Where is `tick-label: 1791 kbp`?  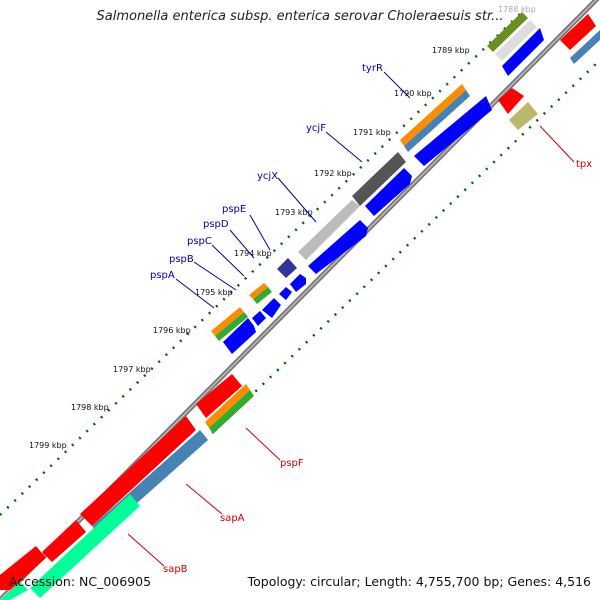 tick-label: 1791 kbp is located at coordinates (372, 132).